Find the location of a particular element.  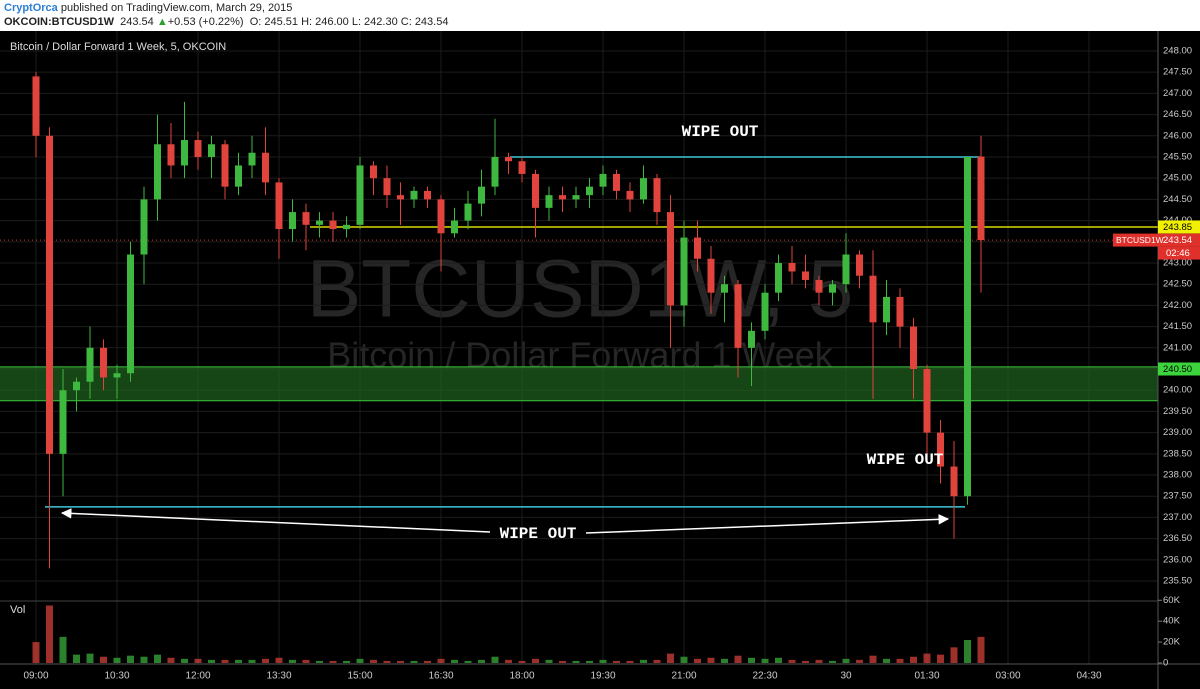

y-tick-label: 237.50 is located at coordinates (1177, 496).